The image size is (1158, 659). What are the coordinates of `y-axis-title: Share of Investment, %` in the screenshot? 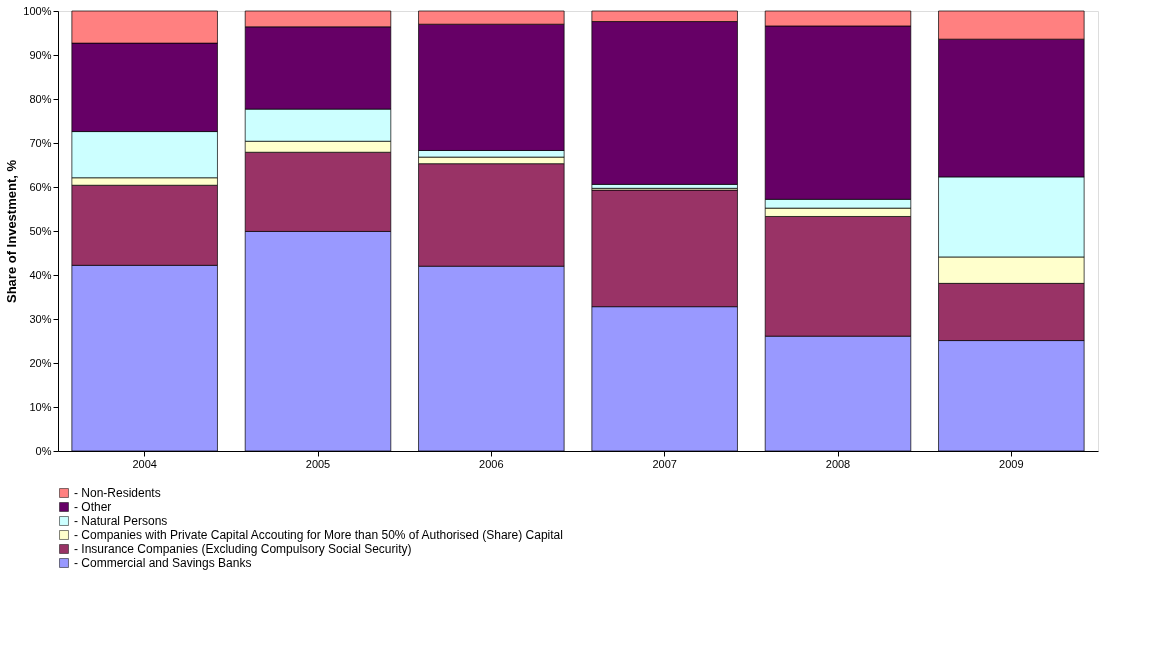 It's located at (12, 231).